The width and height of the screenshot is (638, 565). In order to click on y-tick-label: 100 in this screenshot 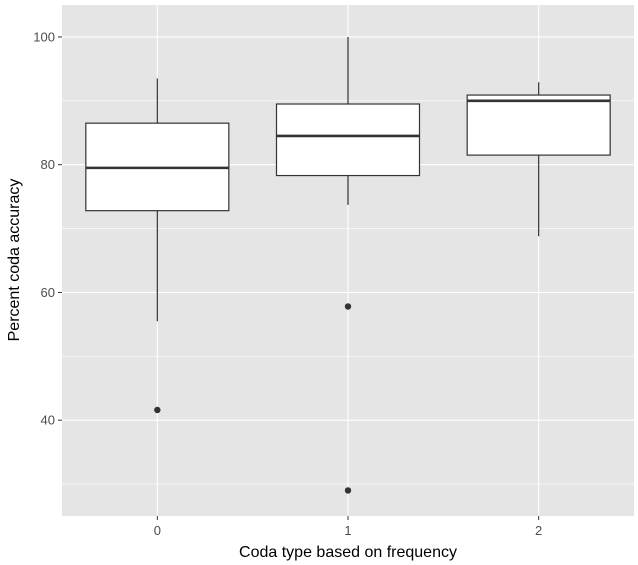, I will do `click(44, 36)`.